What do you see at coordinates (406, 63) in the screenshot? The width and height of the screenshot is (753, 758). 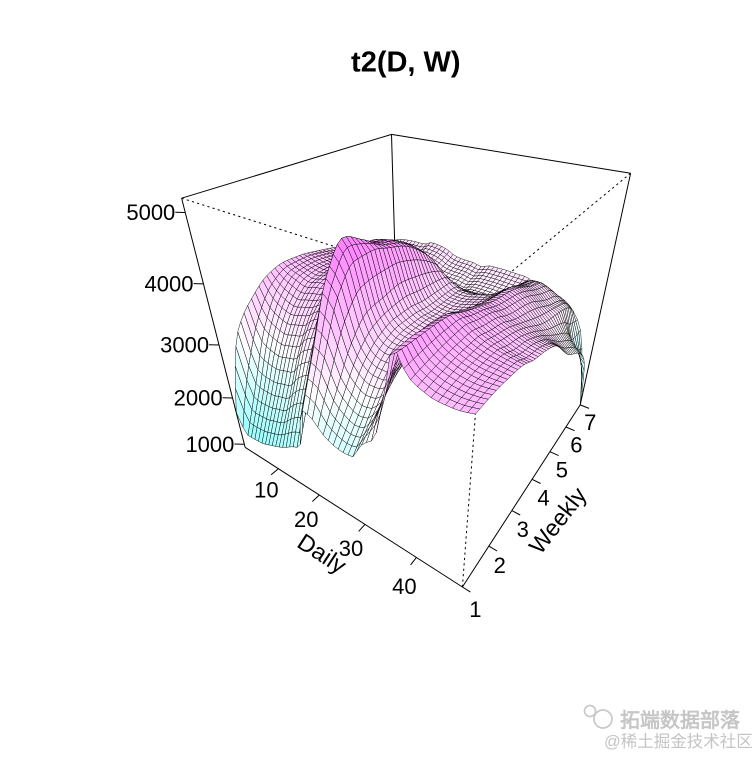 I see `svg-text: t2(D, W)` at bounding box center [406, 63].